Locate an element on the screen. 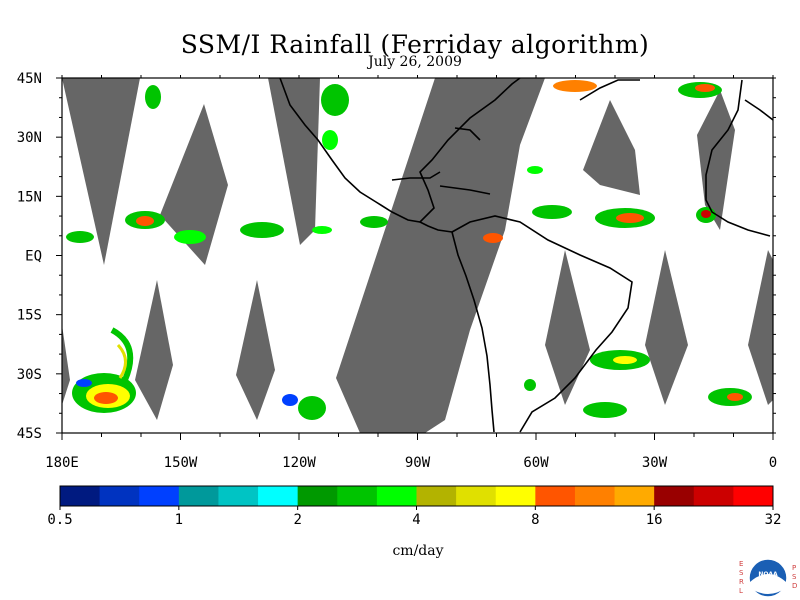  lon-label: 30W is located at coordinates (655, 463).